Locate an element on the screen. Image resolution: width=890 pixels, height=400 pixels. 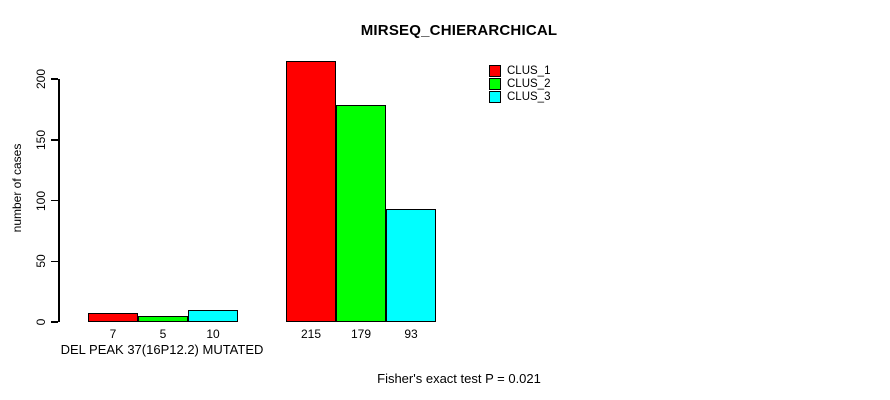
y-tick-label: 0 is located at coordinates (41, 322).